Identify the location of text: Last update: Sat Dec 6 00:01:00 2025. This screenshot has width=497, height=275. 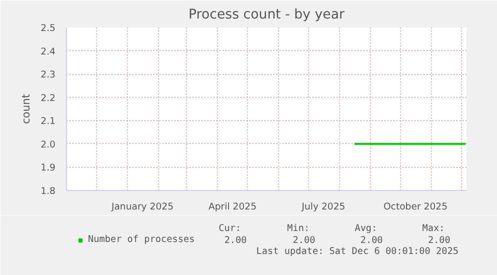
(357, 251).